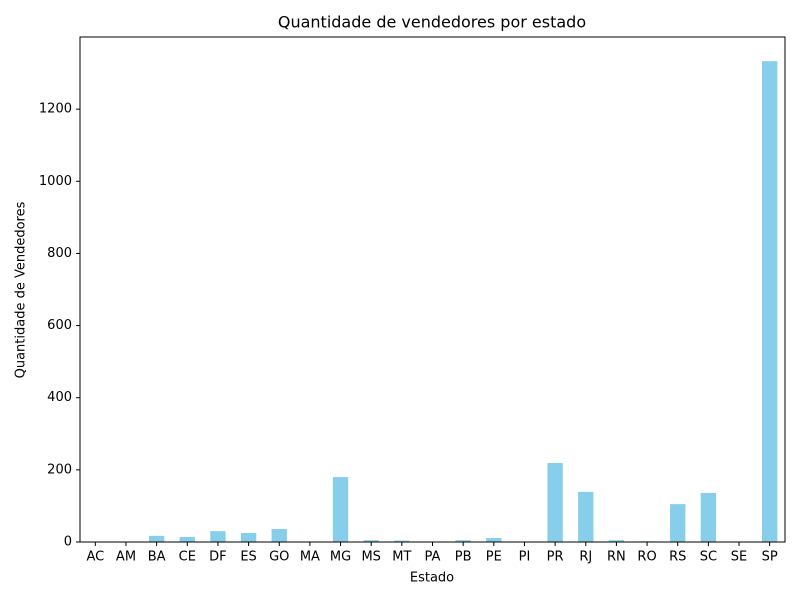 The height and width of the screenshot is (604, 800). I want to click on x-tick-label: RO, so click(646, 557).